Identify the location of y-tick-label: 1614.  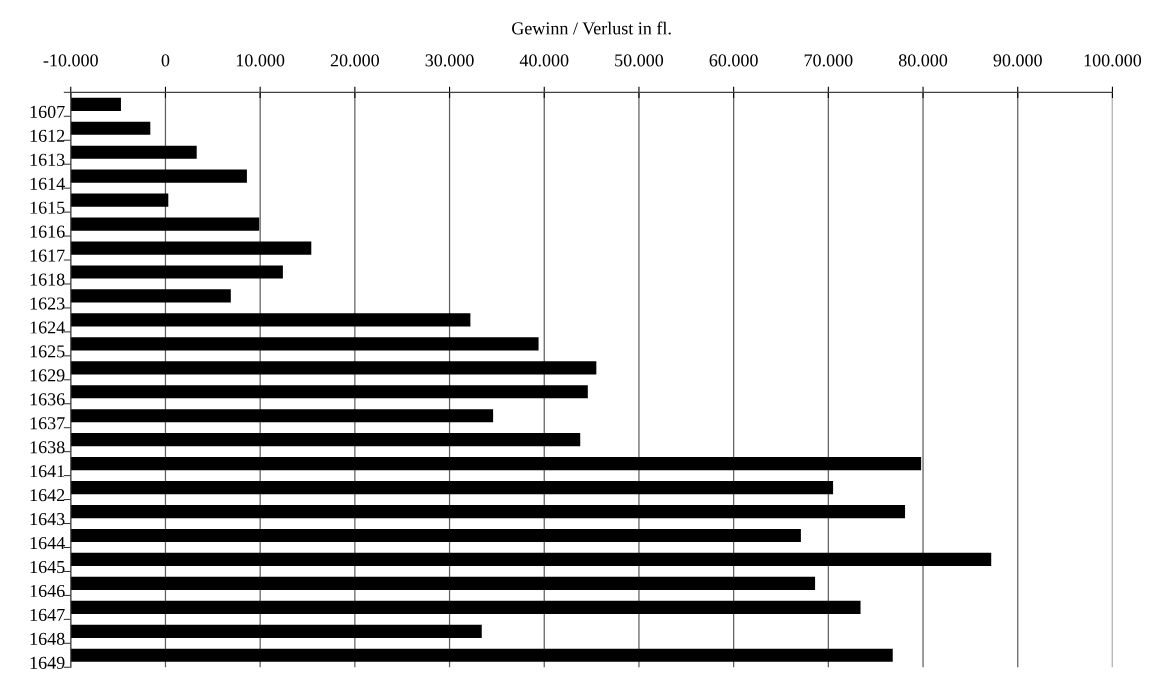
(47, 183).